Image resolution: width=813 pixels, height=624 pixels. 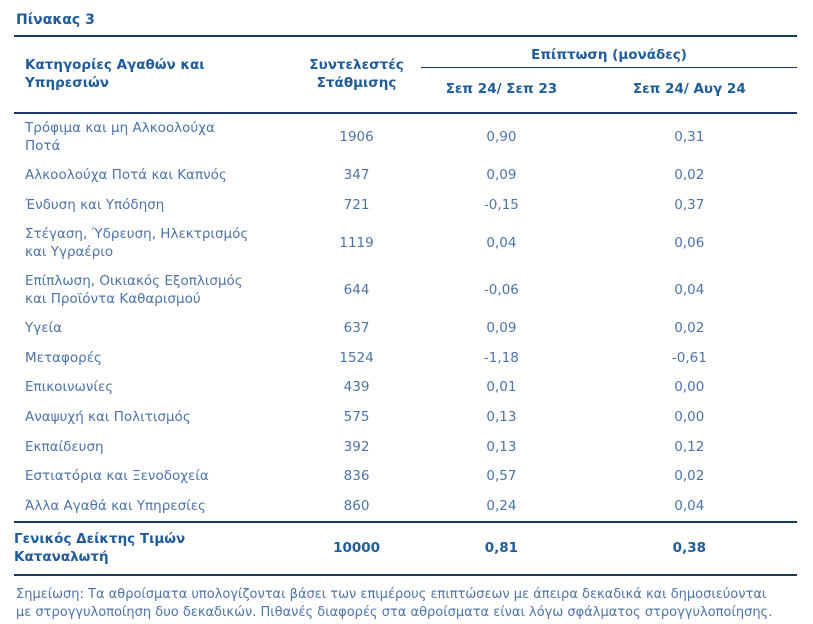 I want to click on impact-yoy-cell: 0,04, so click(x=501, y=242).